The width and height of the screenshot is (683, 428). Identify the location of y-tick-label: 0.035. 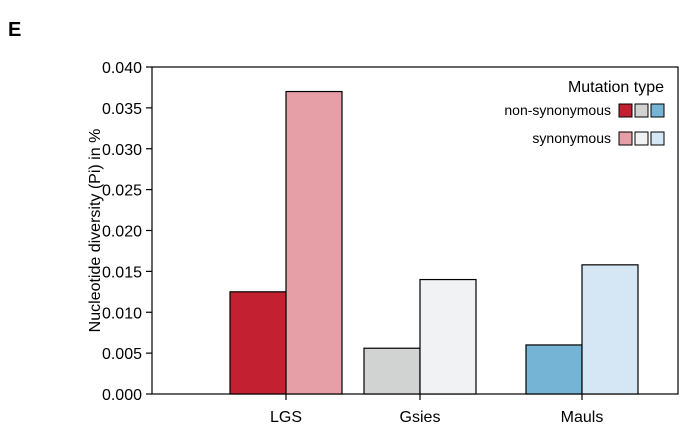
(122, 109).